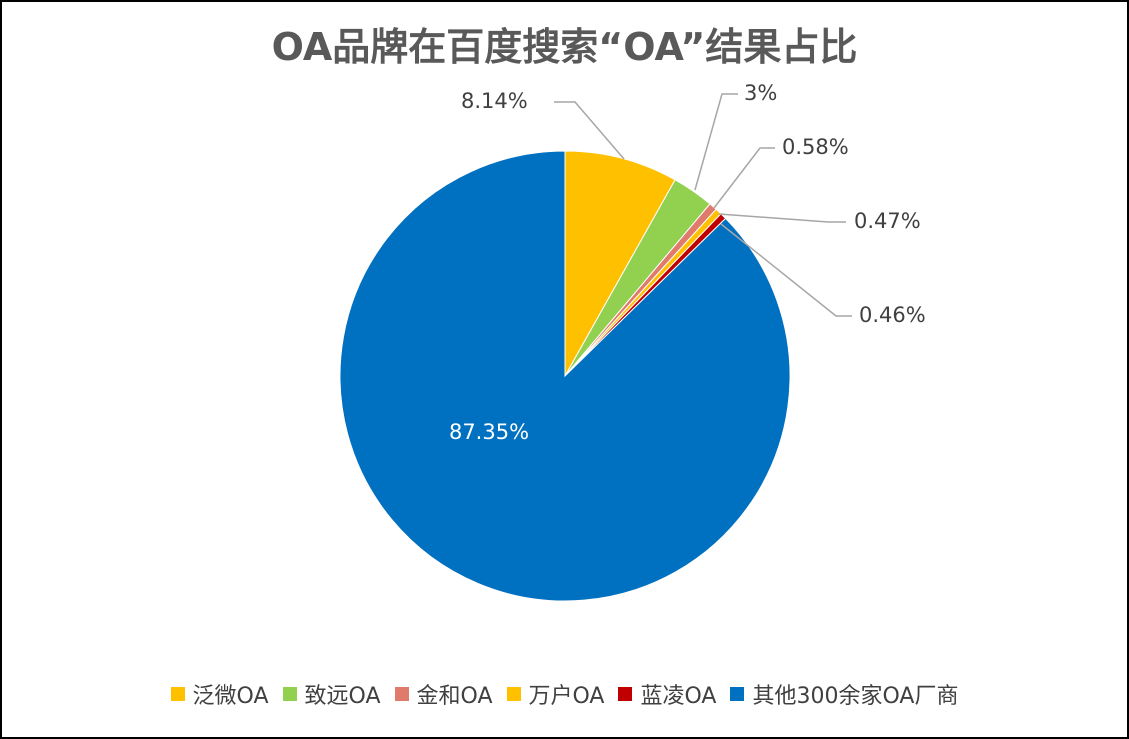 This screenshot has width=1129, height=739. What do you see at coordinates (887, 221) in the screenshot?
I see `data-label-3: 0.47%` at bounding box center [887, 221].